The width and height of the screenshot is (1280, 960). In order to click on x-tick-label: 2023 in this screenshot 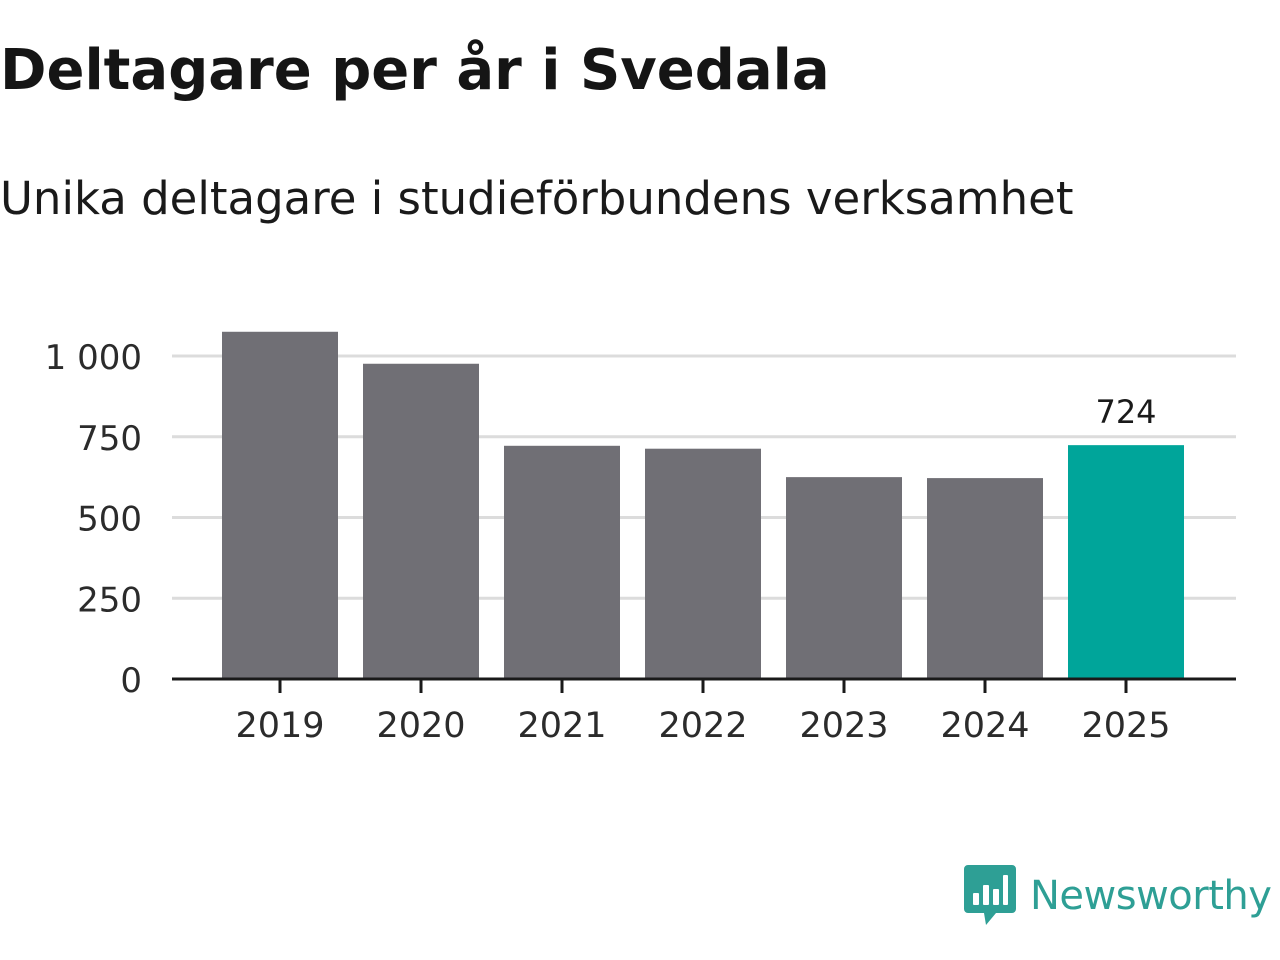, I will do `click(843, 726)`.